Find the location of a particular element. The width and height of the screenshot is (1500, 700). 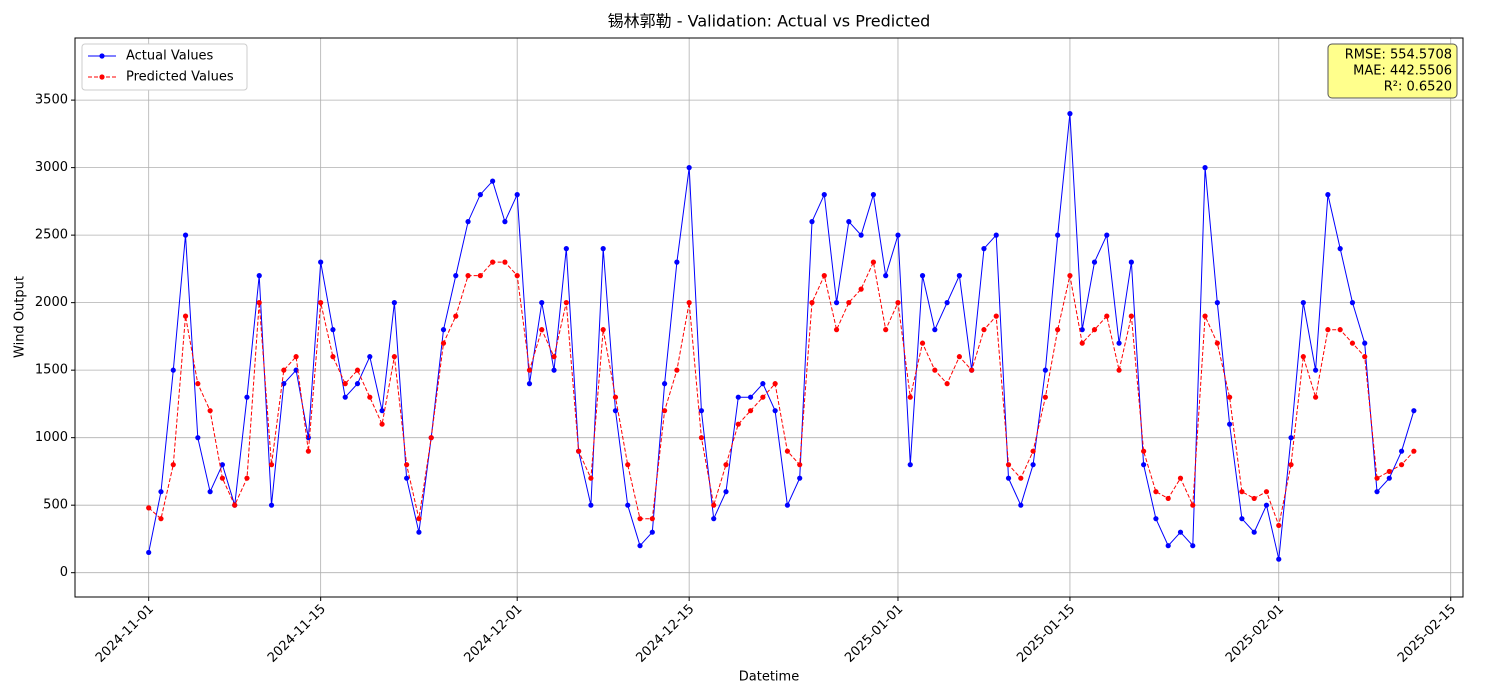

legend-label: Actual Values is located at coordinates (170, 56).